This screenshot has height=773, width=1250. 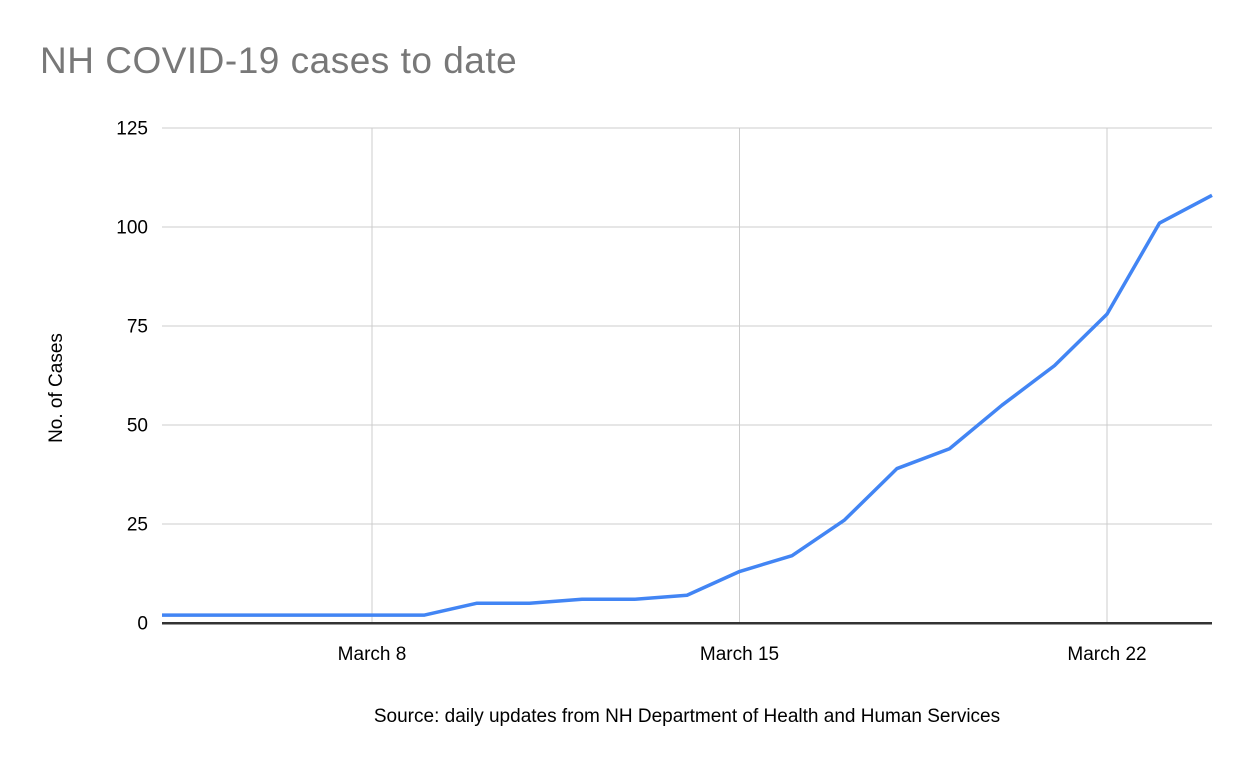 I want to click on x-axis-tick-labels: March 8 March 15 March 22, so click(x=742, y=654).